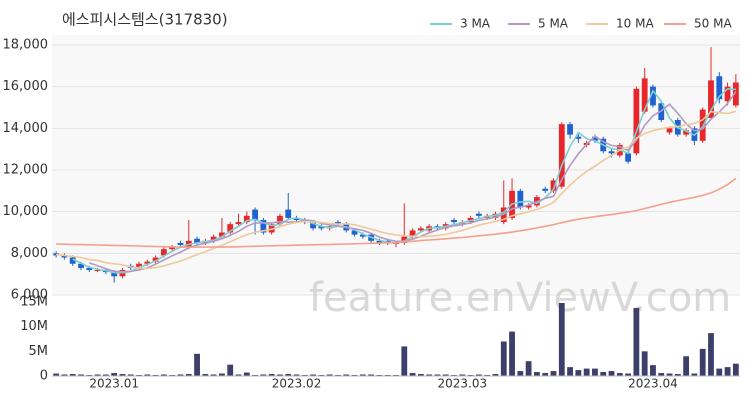 The width and height of the screenshot is (750, 400). Describe the element at coordinates (653, 384) in the screenshot. I see `x-tick-label: 2023.04` at that location.